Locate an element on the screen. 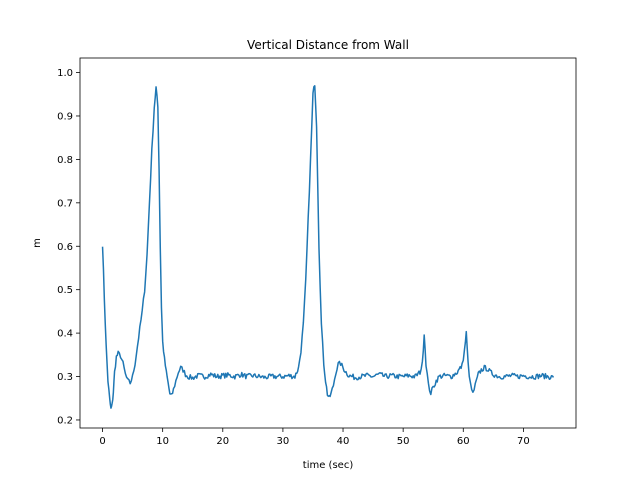 The height and width of the screenshot is (480, 640). y-tick-label-1: 0.3 is located at coordinates (65, 377).